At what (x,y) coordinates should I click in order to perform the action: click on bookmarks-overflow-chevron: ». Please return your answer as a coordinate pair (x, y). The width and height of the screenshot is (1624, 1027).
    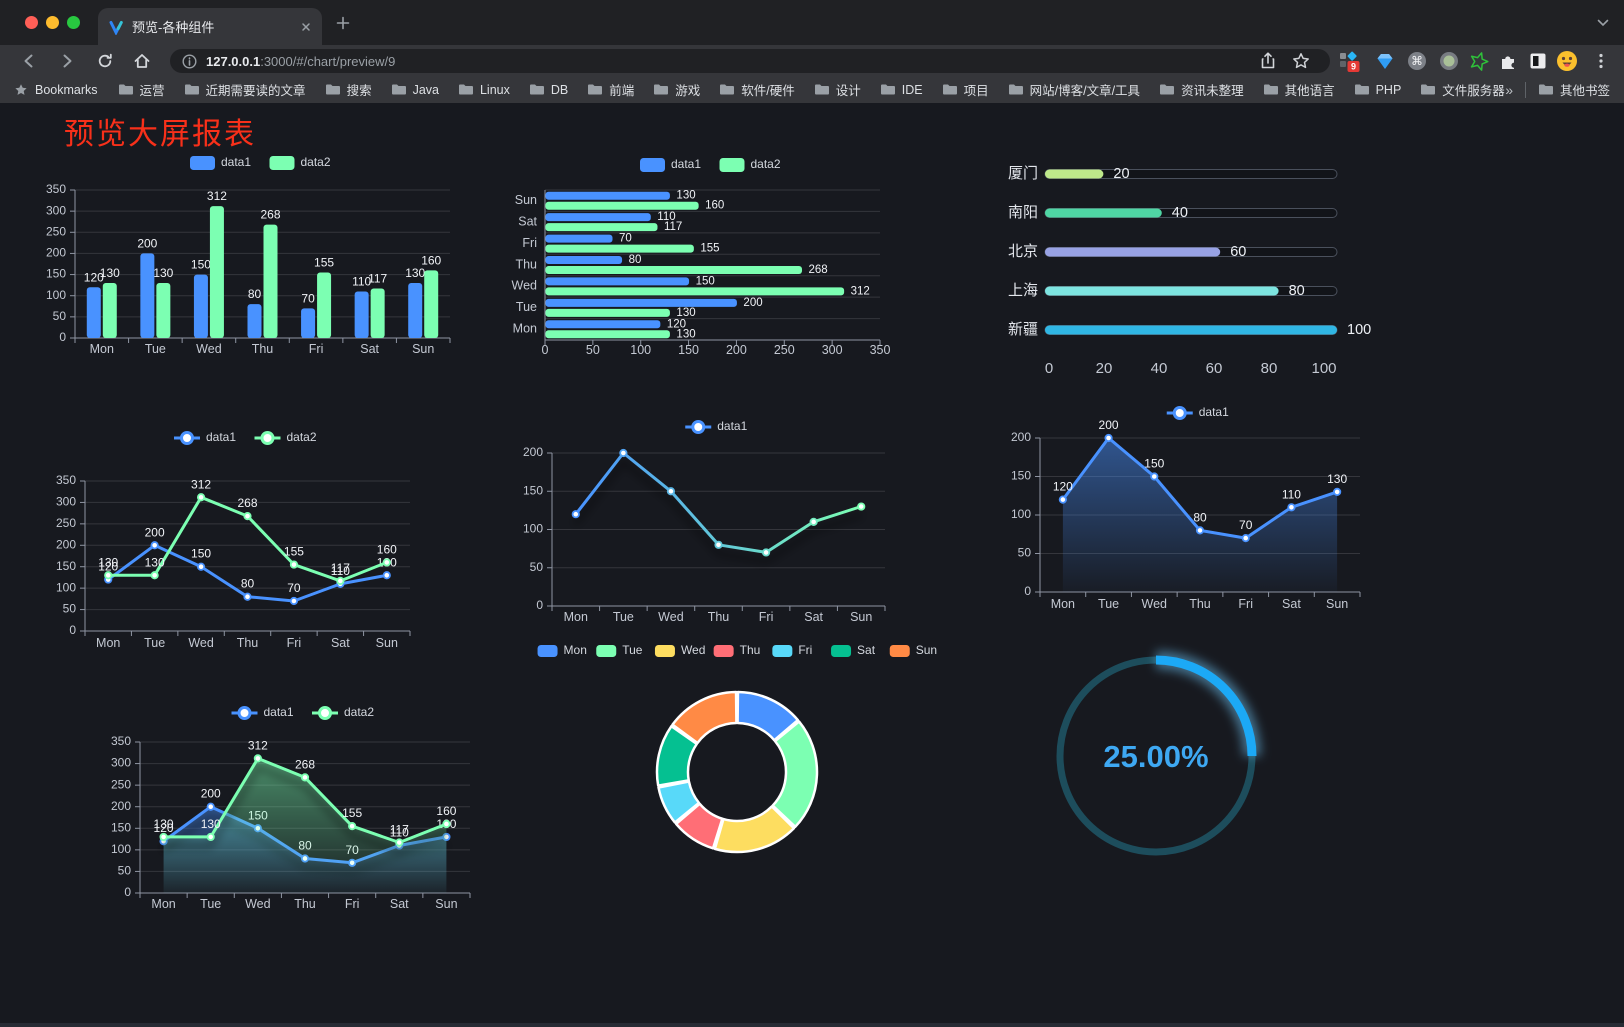
    Looking at the image, I should click on (1509, 89).